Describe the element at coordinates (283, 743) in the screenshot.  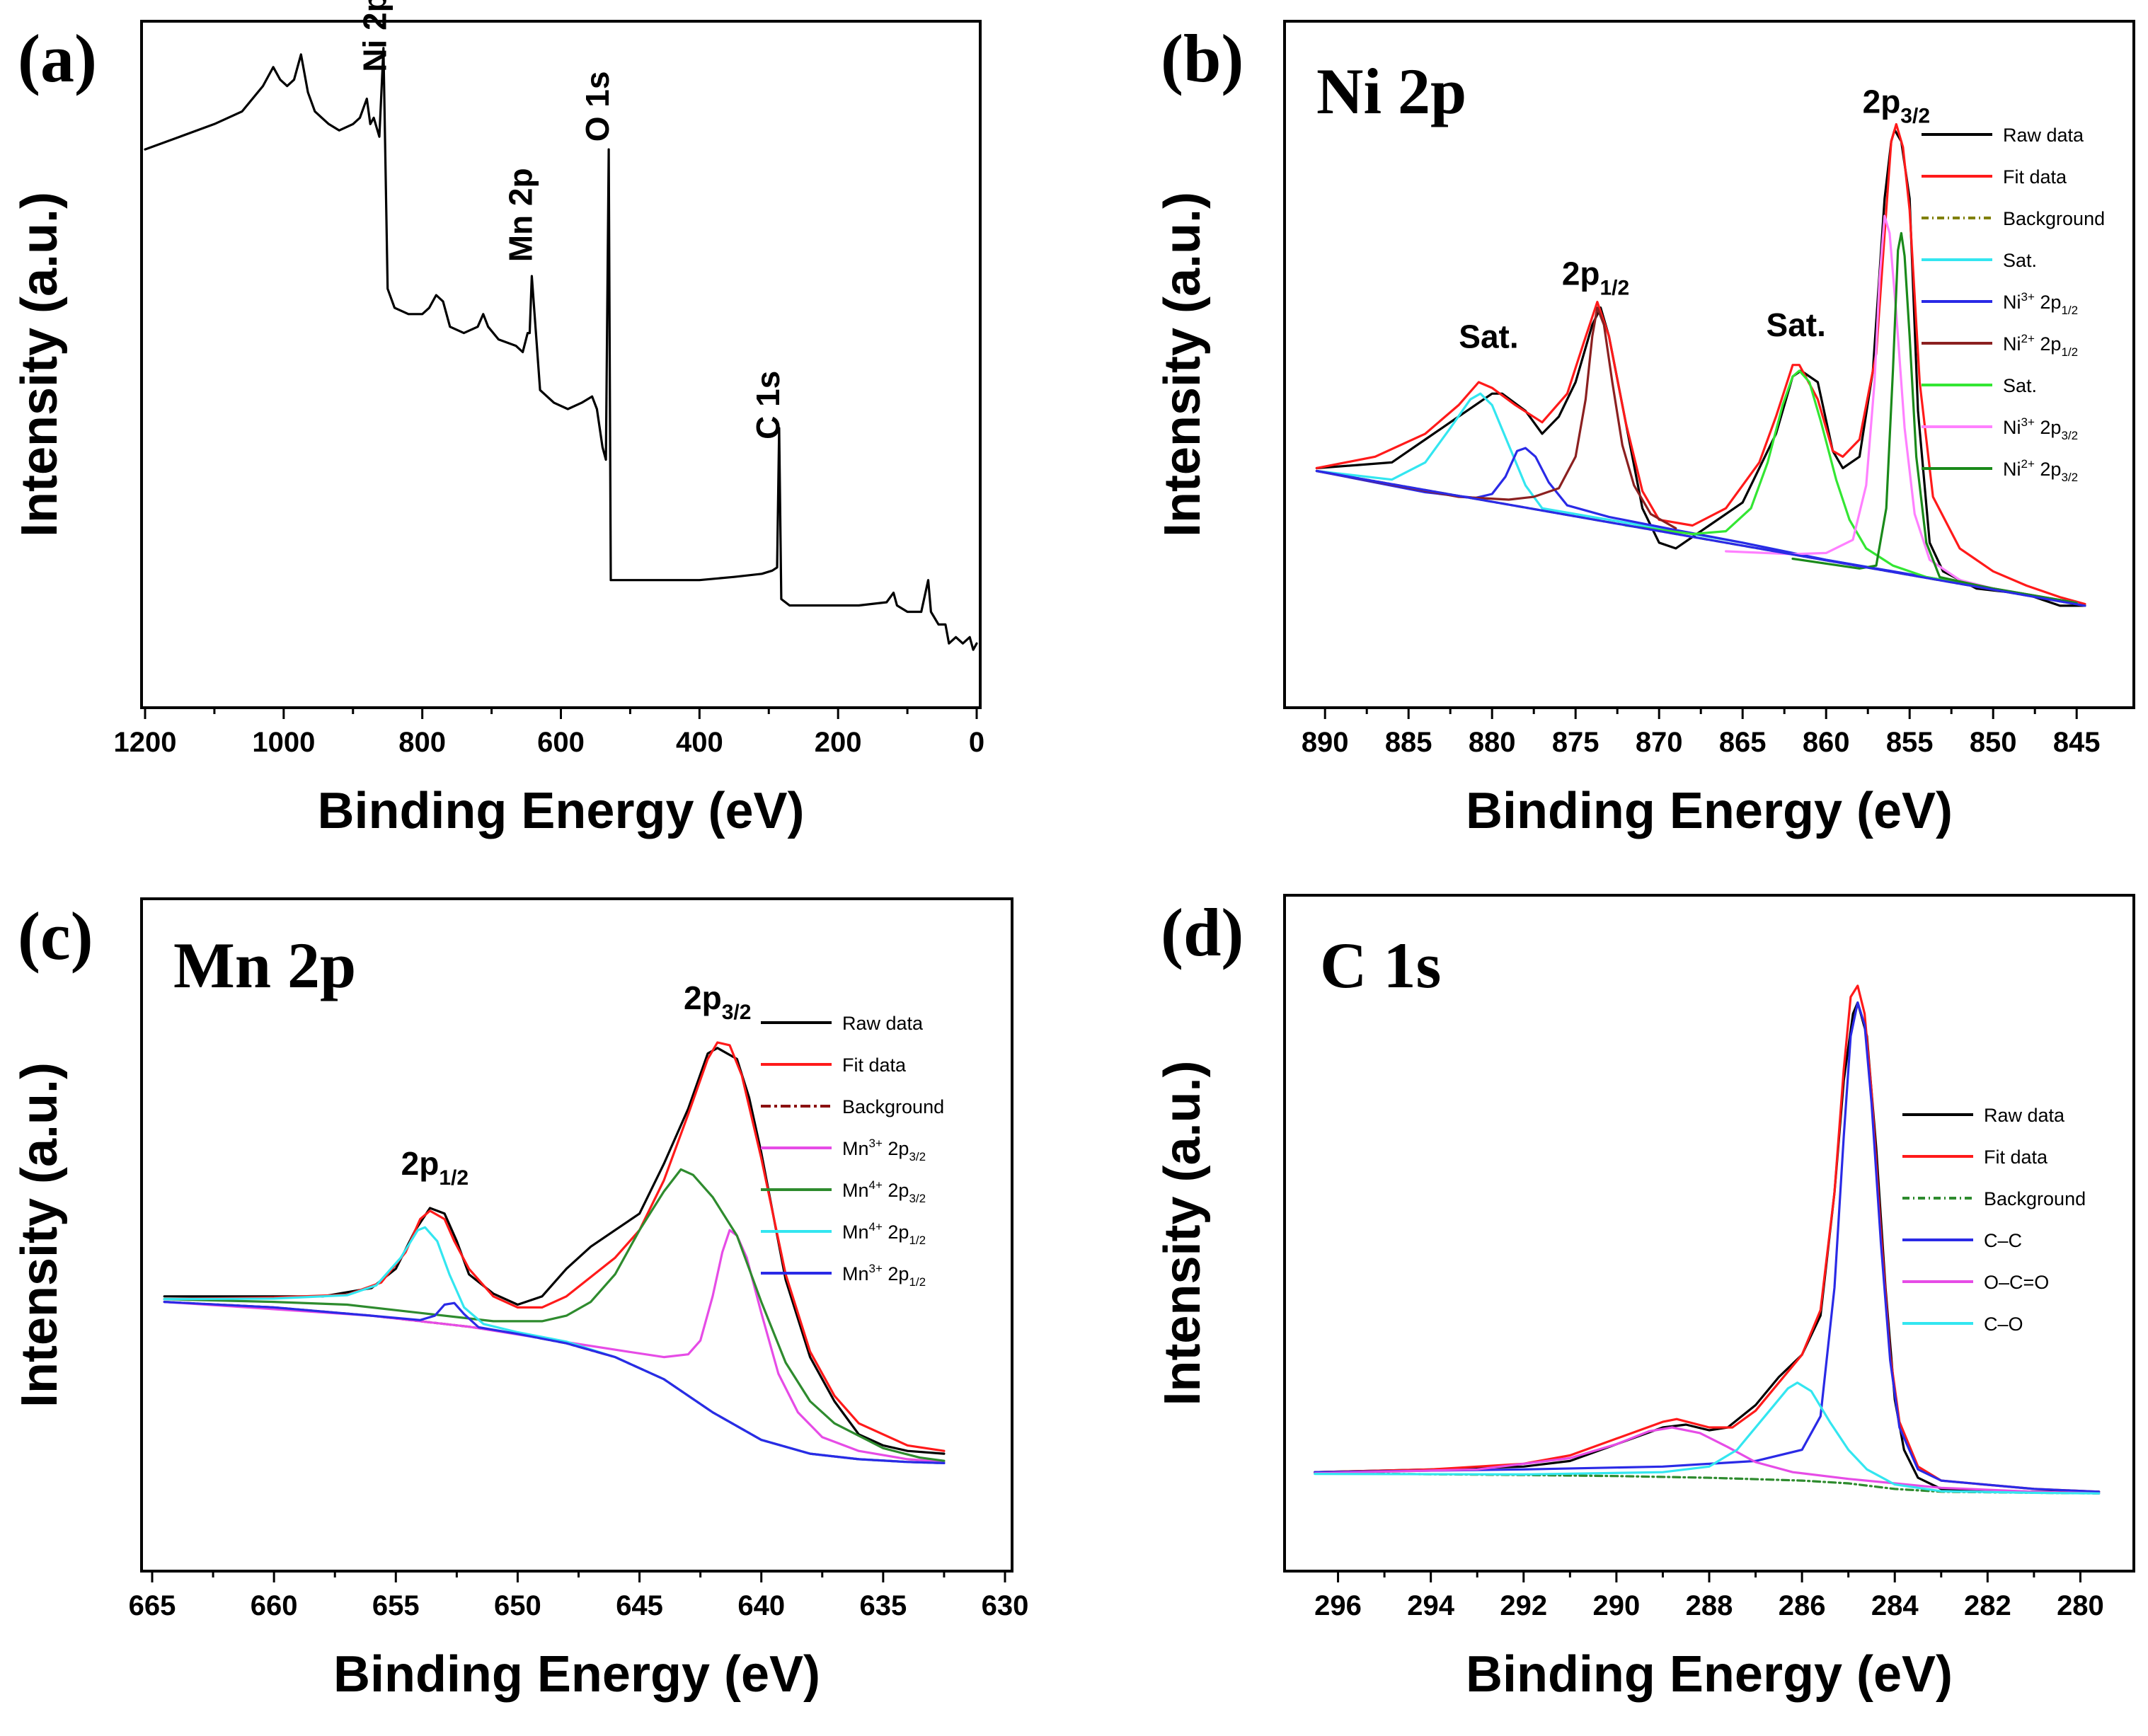
I see `x-tick-label-a: 1000` at that location.